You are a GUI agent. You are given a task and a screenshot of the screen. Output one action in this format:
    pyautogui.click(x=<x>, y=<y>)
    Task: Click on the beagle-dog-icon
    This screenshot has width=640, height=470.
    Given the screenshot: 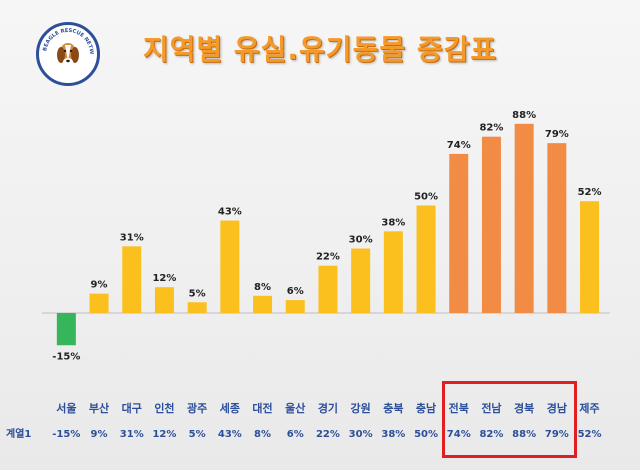 What is the action you would take?
    pyautogui.click(x=68, y=54)
    